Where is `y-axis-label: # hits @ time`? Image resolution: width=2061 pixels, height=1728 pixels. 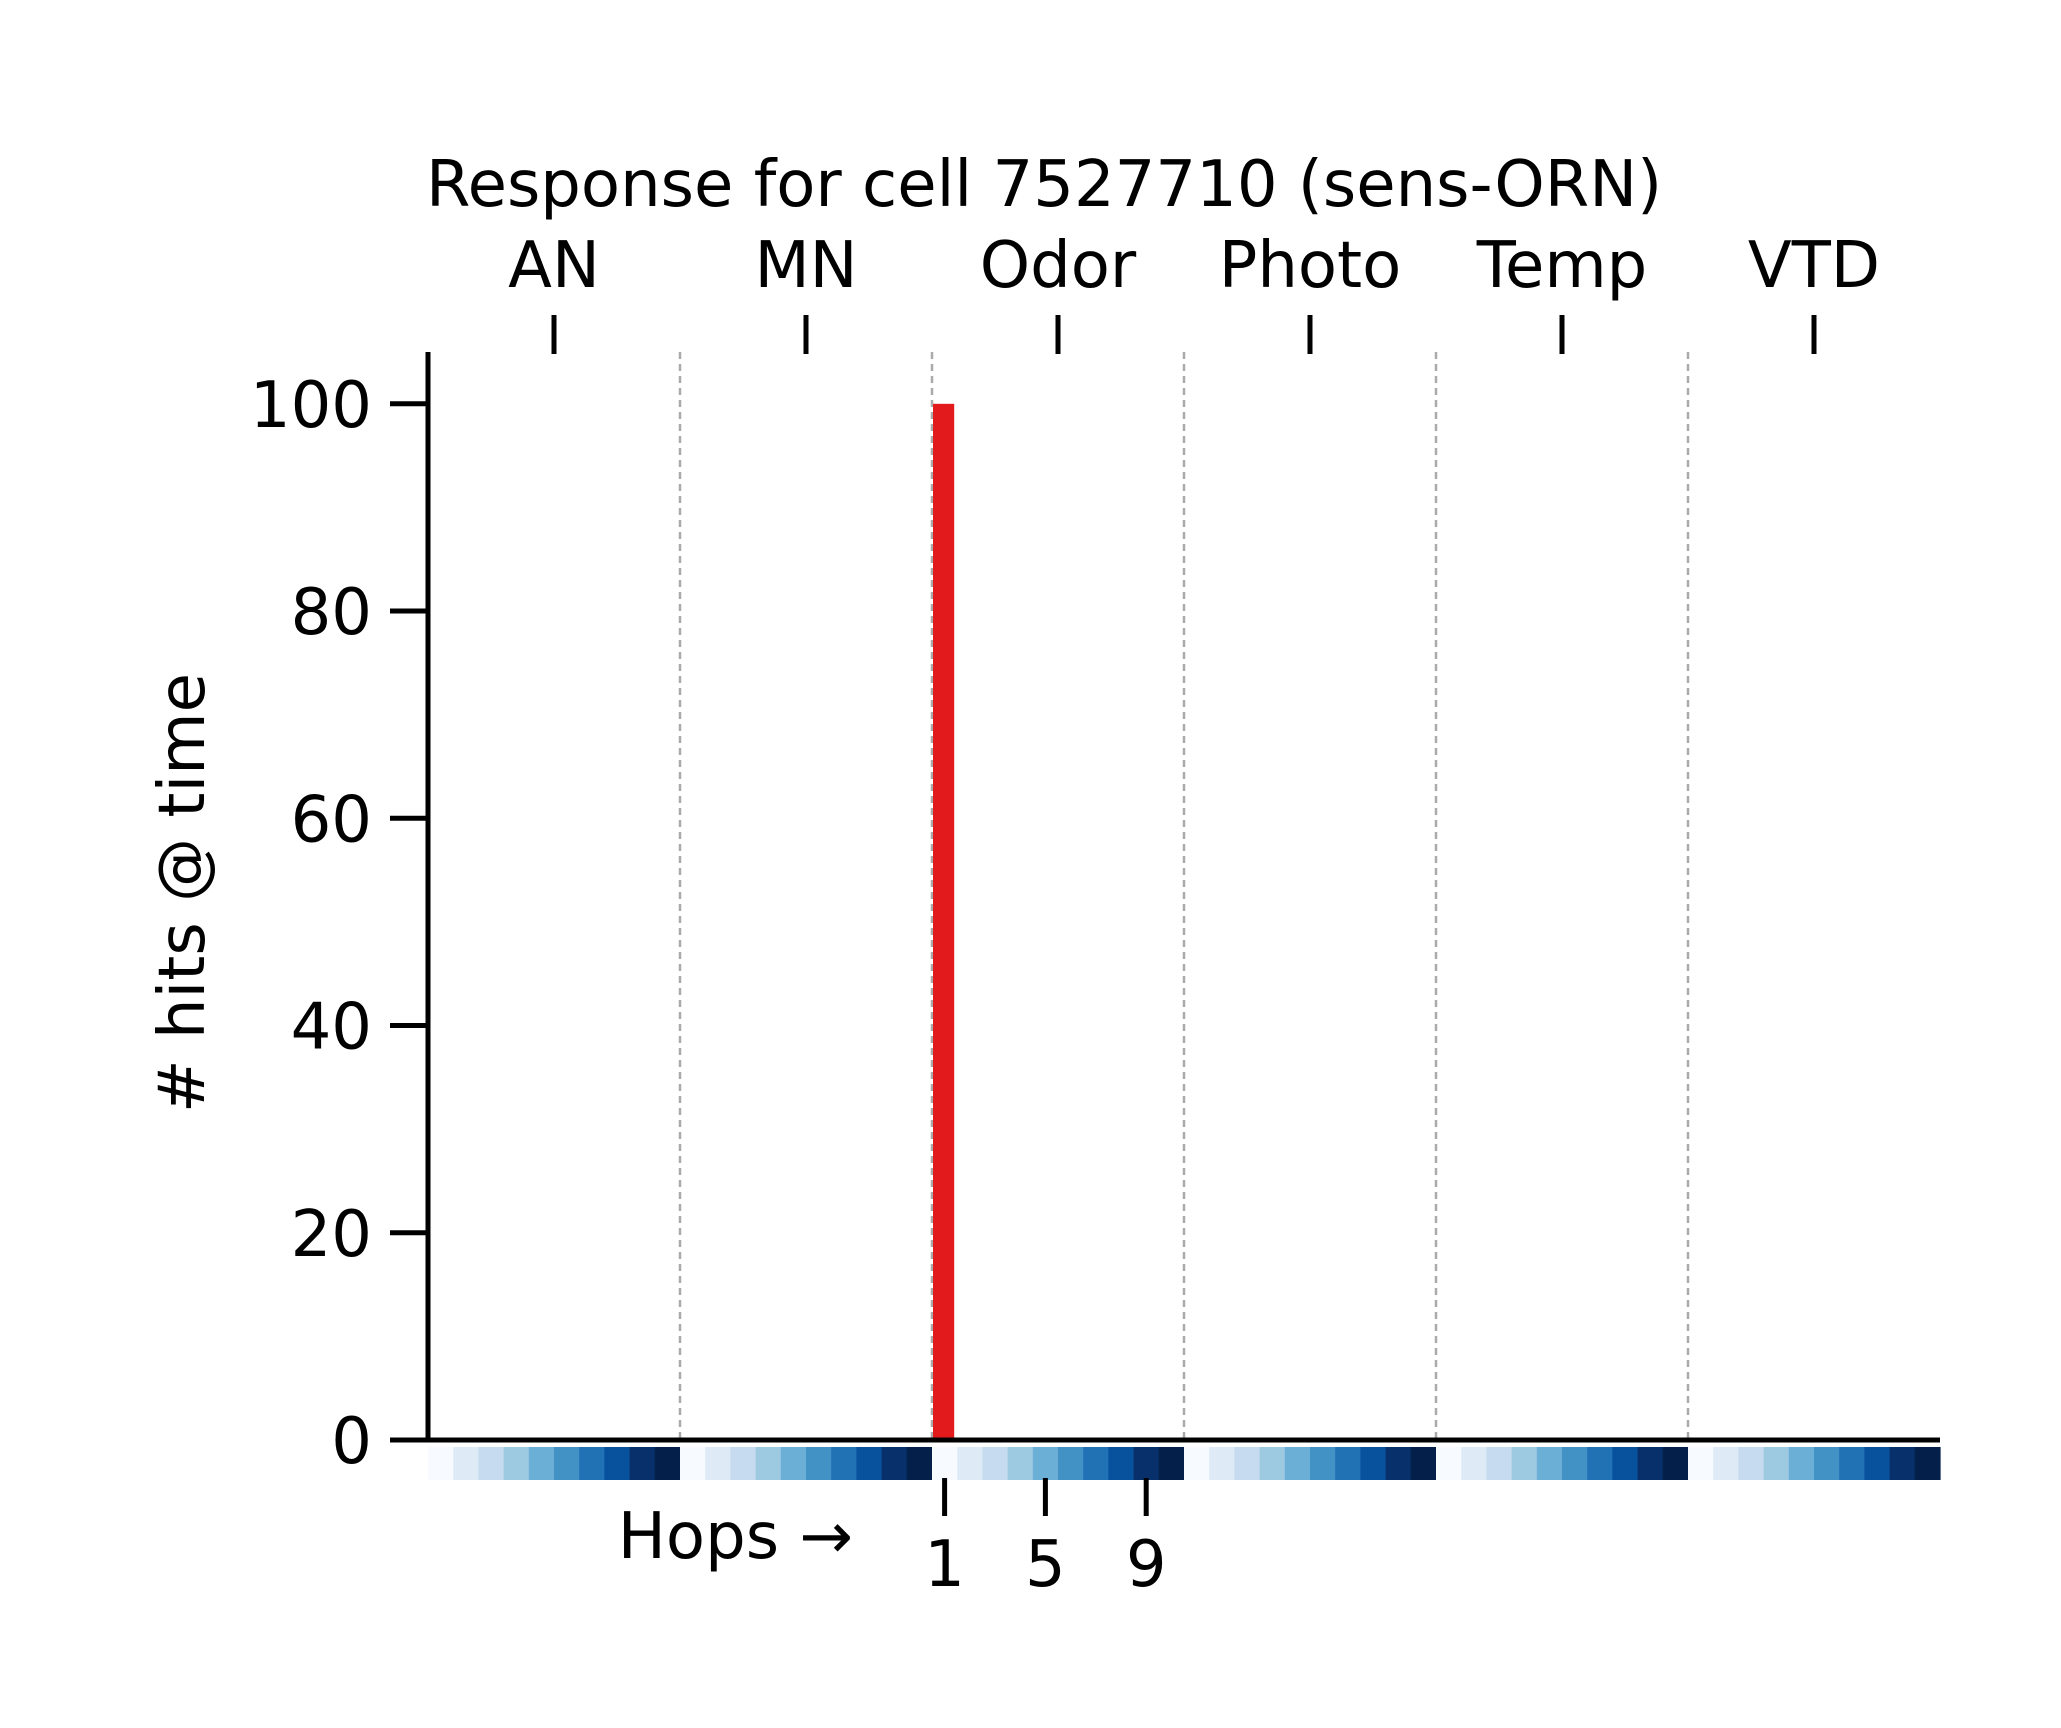
y-axis-label: # hits @ time is located at coordinates (183, 893).